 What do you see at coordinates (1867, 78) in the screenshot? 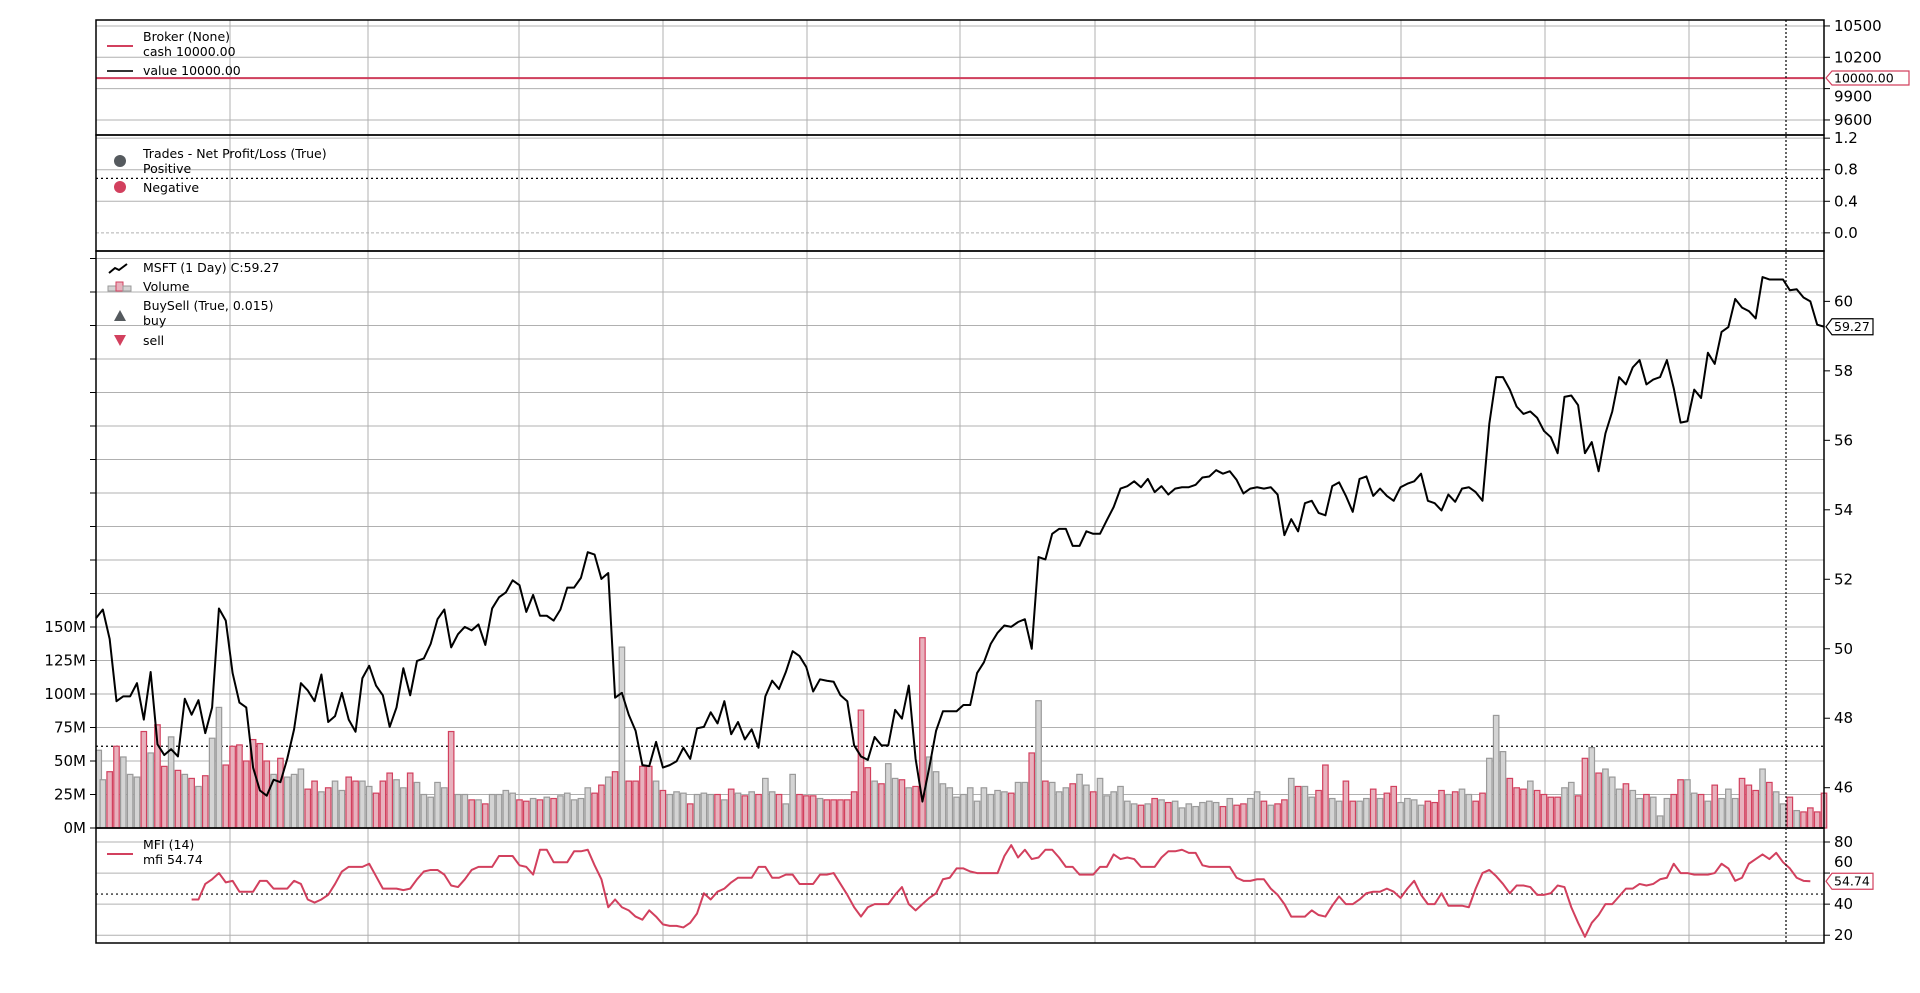
I see `broker-value-tag: 10000.00` at bounding box center [1867, 78].